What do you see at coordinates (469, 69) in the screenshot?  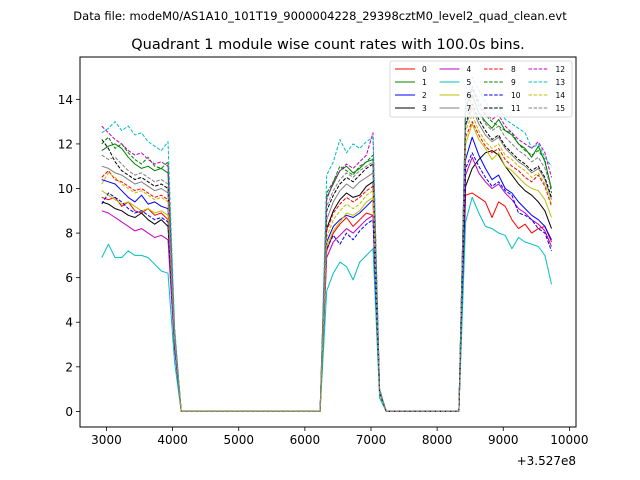 I see `legend-label-4: 4` at bounding box center [469, 69].